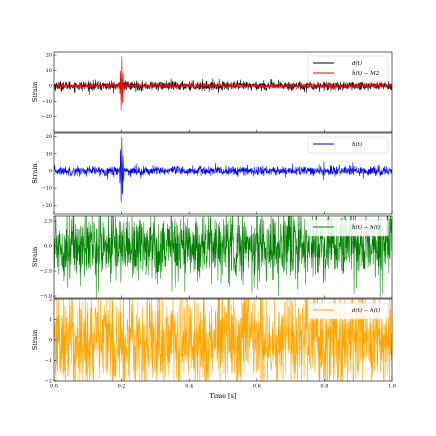 The width and height of the screenshot is (436, 436). Describe the element at coordinates (48, 222) in the screenshot. I see `y-tick-label: 2.5` at that location.